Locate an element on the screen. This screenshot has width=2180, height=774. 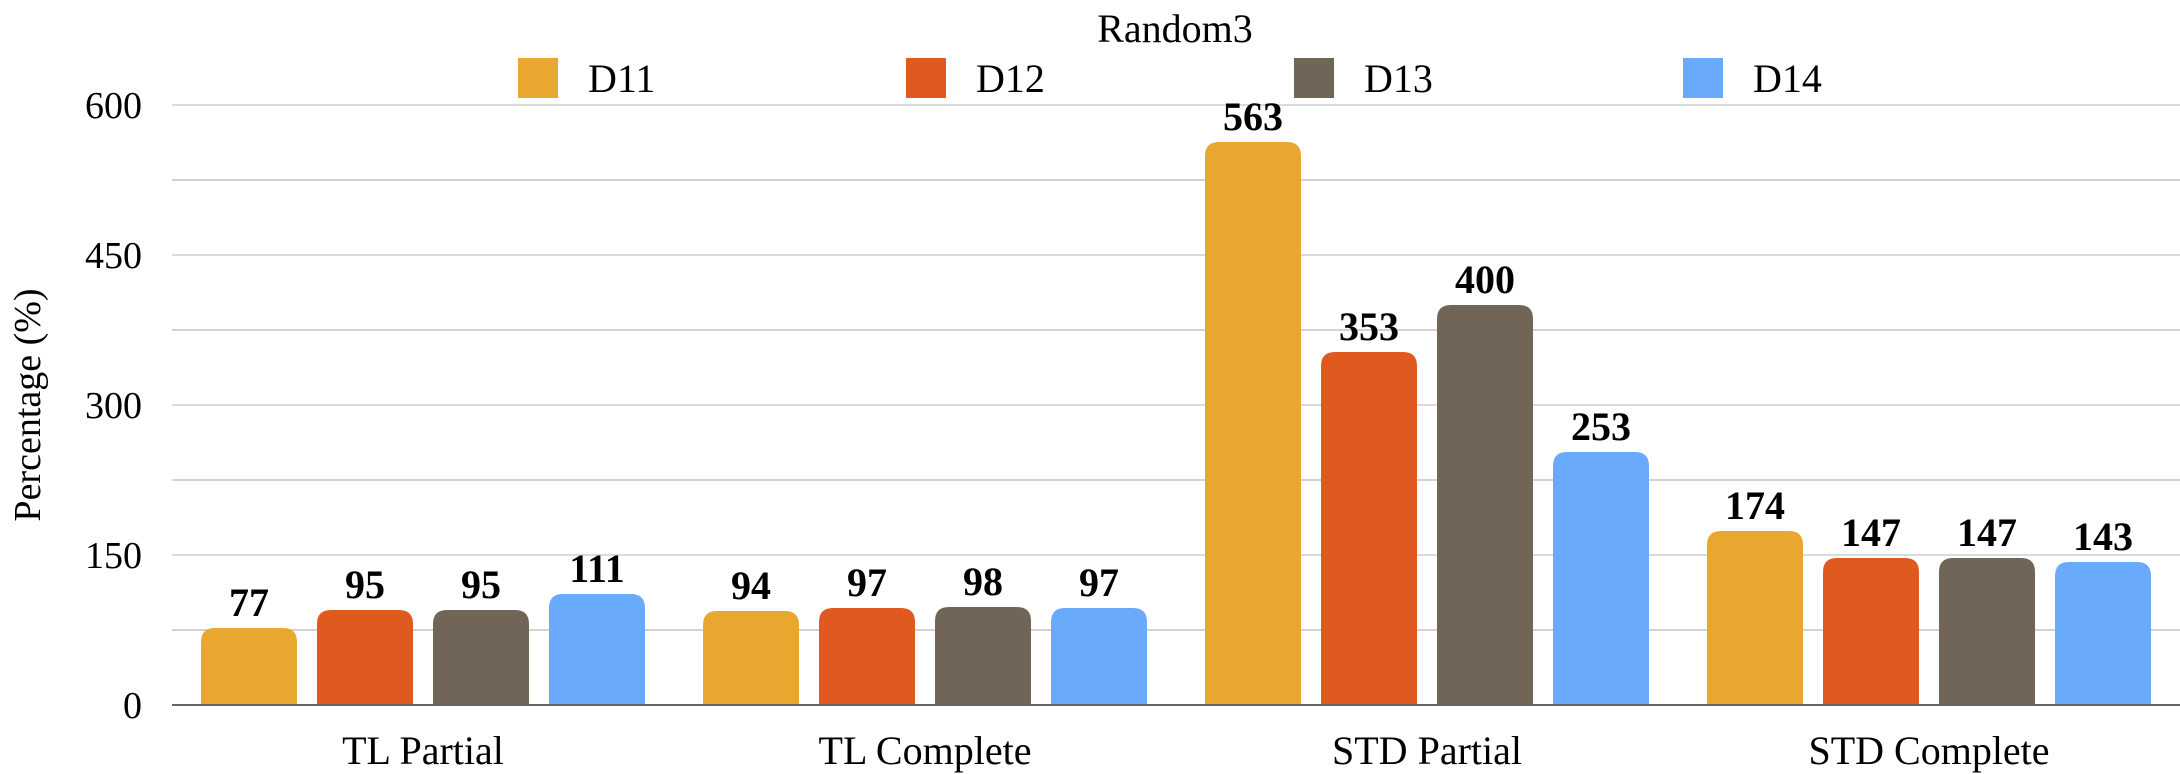
category-label: TL Complete is located at coordinates (925, 750).